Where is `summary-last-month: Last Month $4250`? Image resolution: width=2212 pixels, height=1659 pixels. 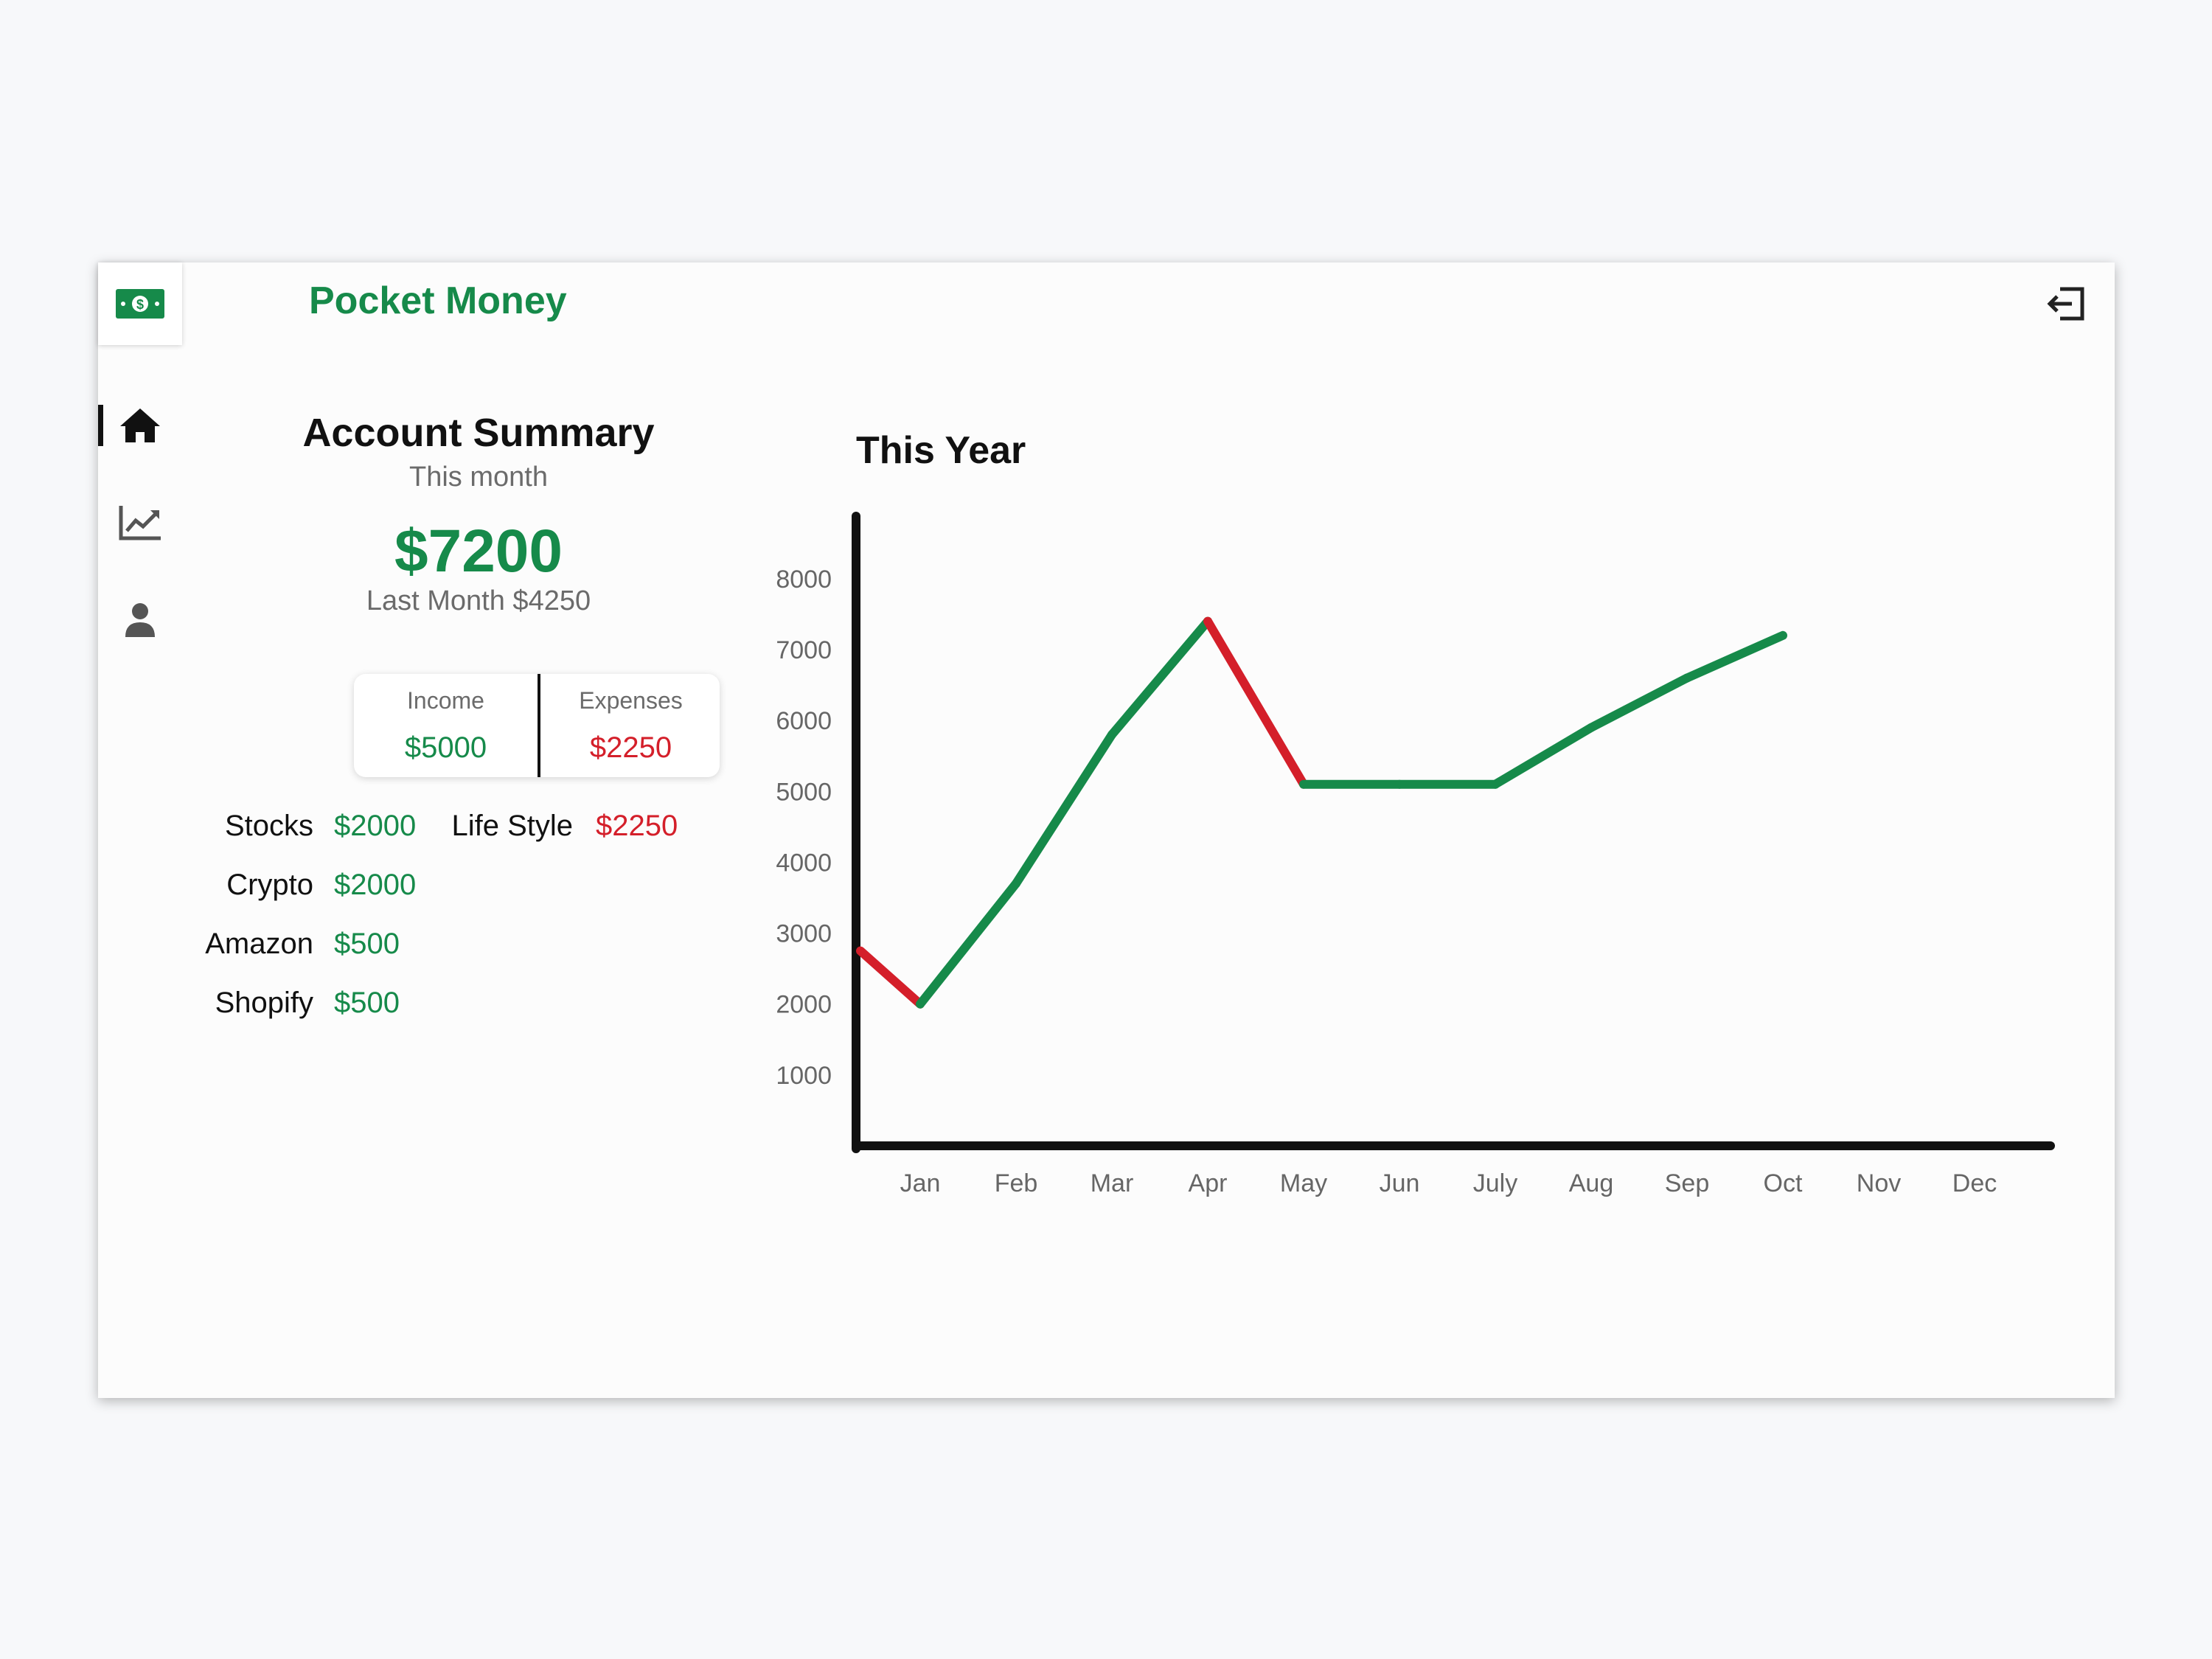 summary-last-month: Last Month $4250 is located at coordinates (478, 600).